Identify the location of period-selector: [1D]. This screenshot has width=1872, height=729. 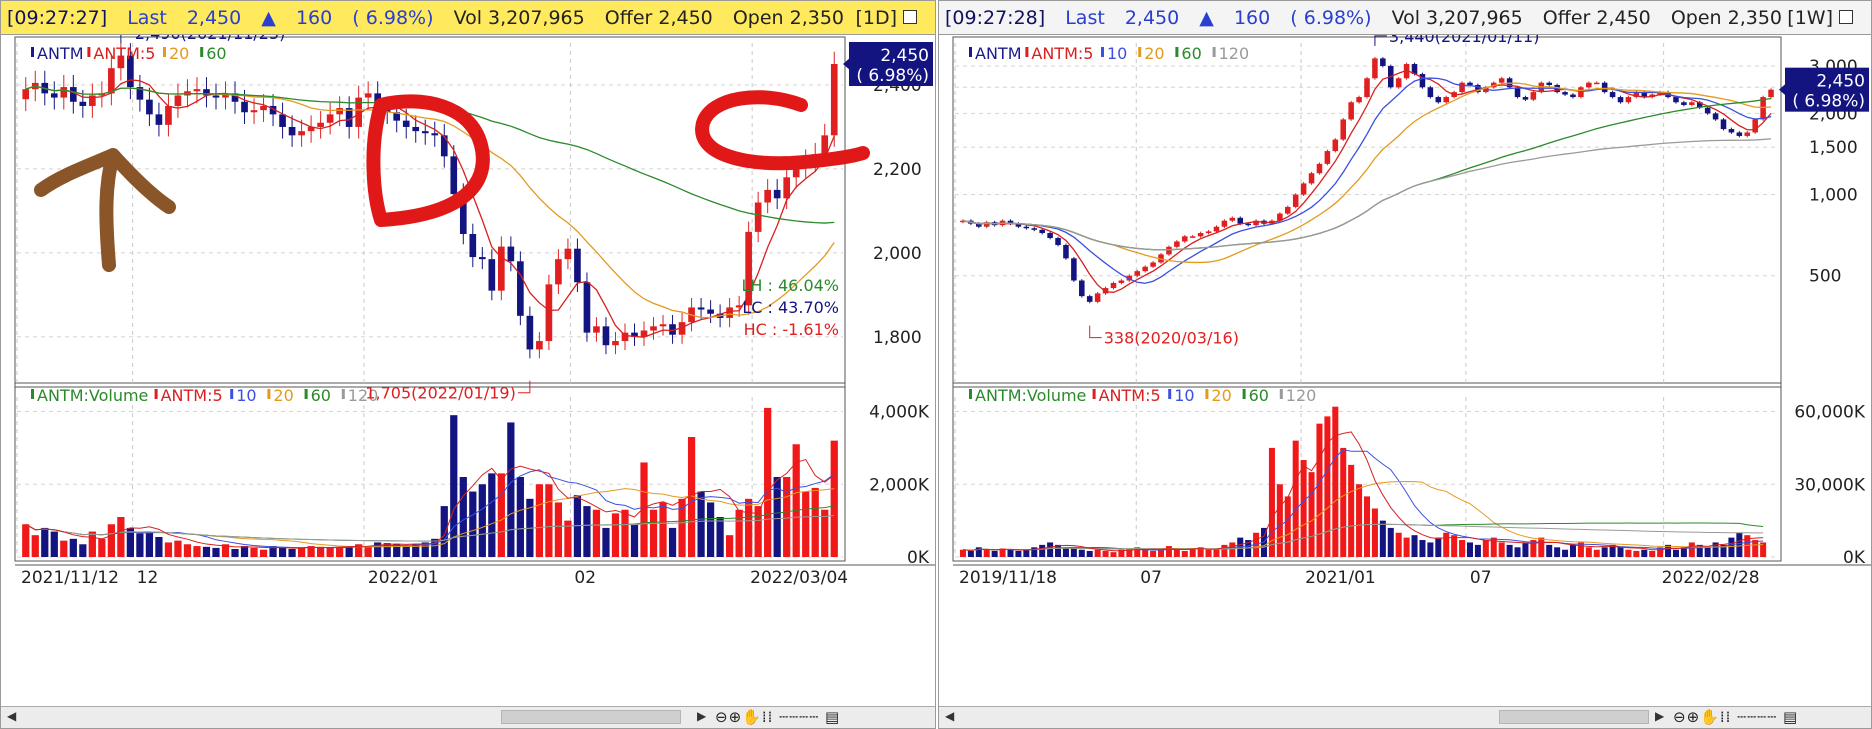
(876, 18).